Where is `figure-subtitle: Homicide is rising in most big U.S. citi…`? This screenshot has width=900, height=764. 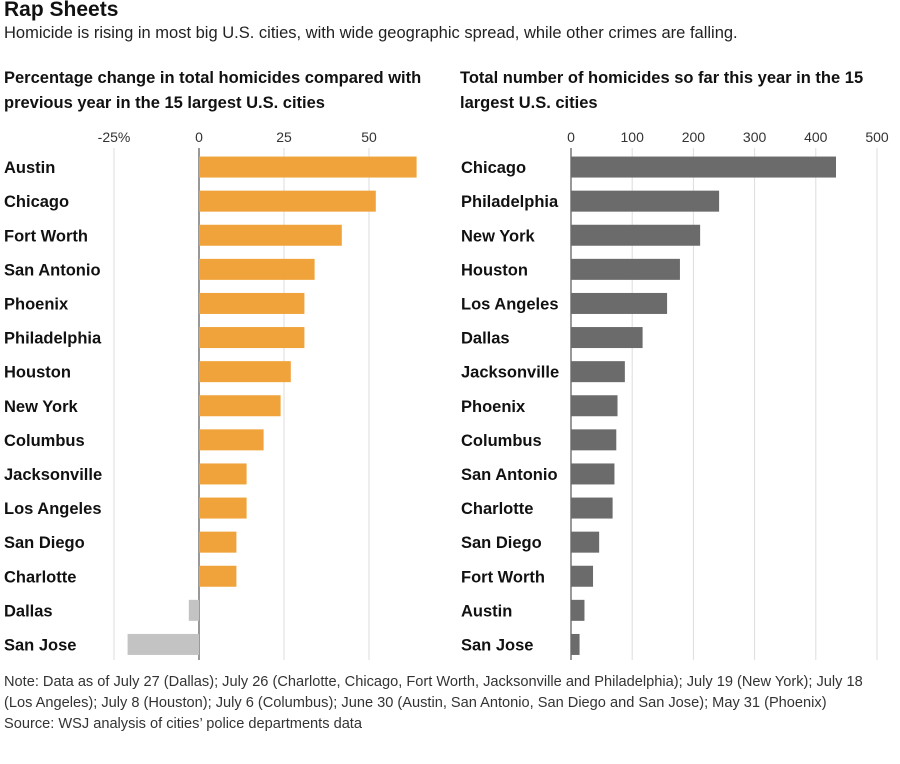 figure-subtitle: Homicide is rising in most big U.S. citi… is located at coordinates (371, 33).